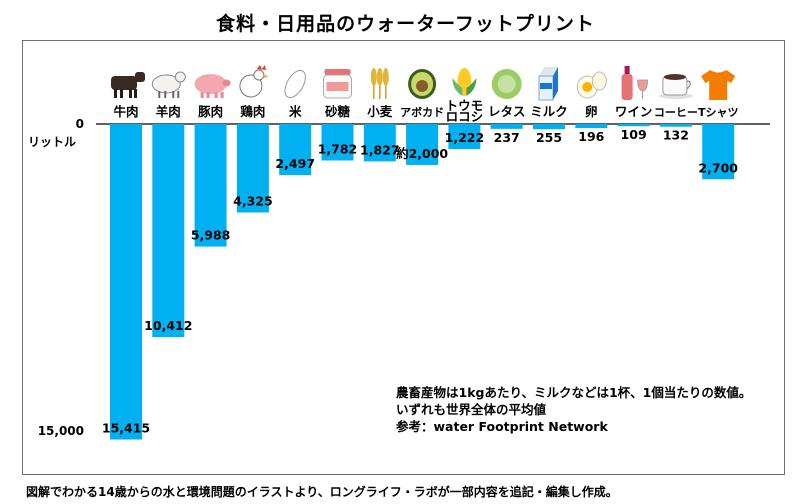  What do you see at coordinates (634, 111) in the screenshot?
I see `category-label: ワイン` at bounding box center [634, 111].